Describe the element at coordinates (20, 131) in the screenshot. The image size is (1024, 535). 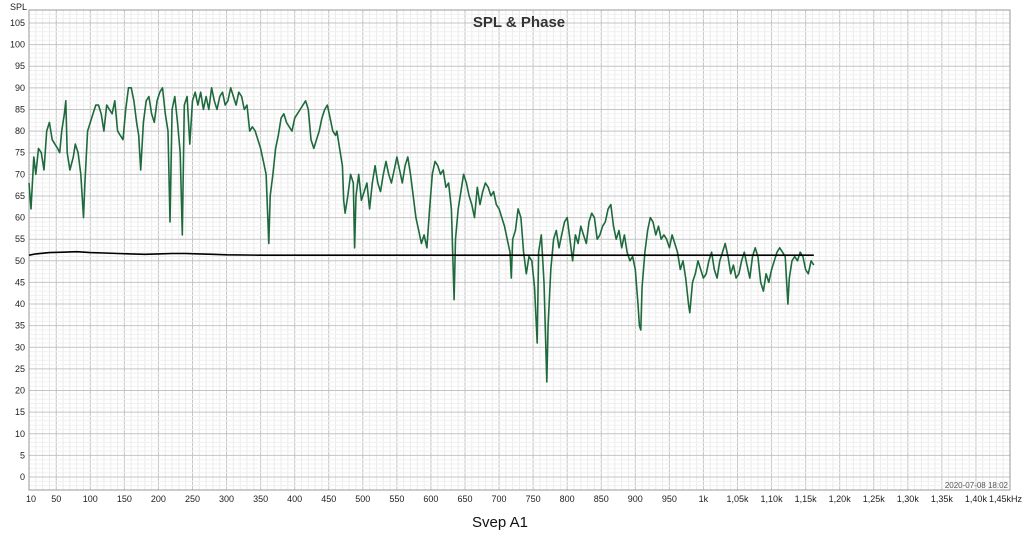
I see `y-tick-label: 80` at that location.